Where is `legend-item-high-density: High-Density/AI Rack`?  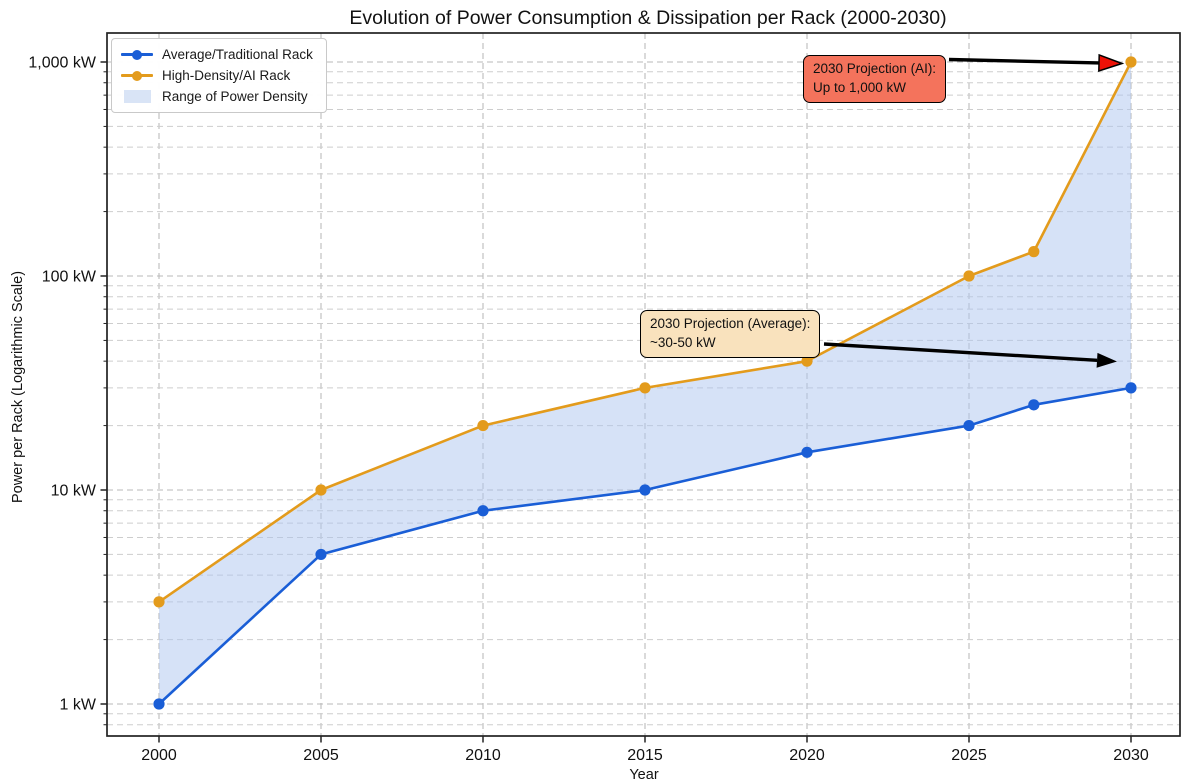
legend-item-high-density: High-Density/AI Rack is located at coordinates (217, 75).